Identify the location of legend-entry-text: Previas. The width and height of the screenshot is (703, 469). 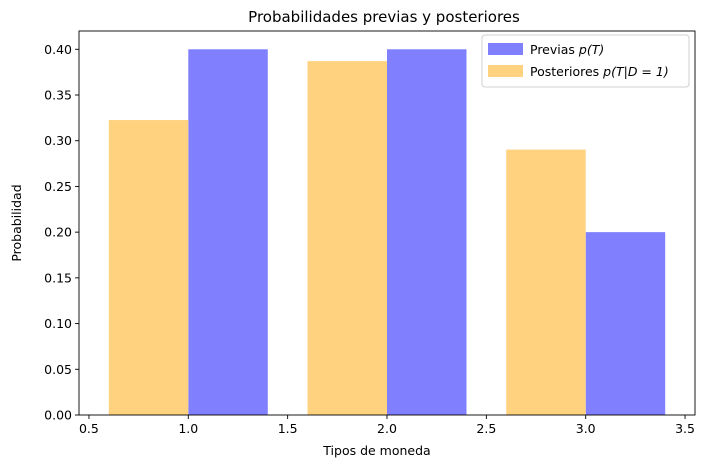
(554, 49).